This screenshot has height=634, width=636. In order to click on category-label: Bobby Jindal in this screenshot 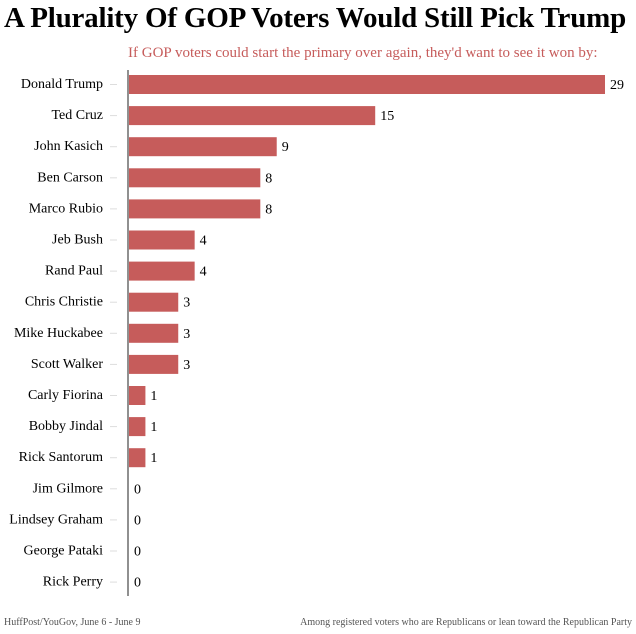, I will do `click(66, 426)`.